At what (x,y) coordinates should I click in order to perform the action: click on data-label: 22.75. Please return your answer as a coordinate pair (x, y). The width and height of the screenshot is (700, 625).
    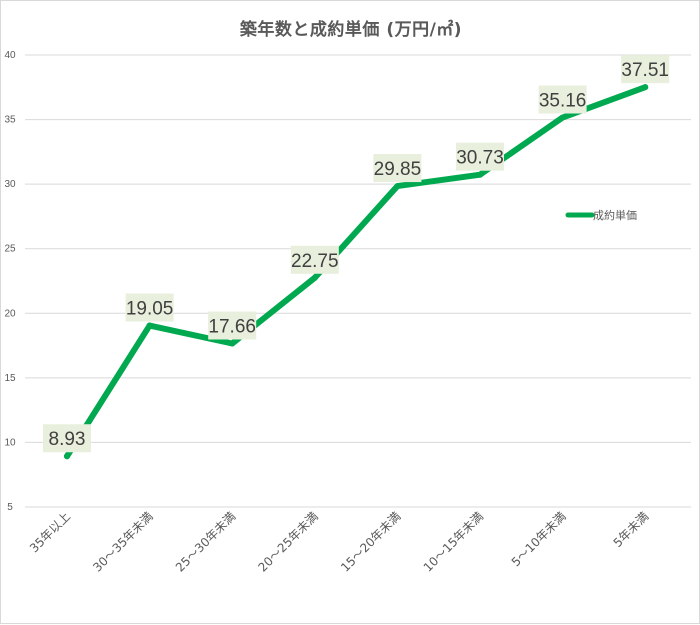
    Looking at the image, I should click on (315, 261).